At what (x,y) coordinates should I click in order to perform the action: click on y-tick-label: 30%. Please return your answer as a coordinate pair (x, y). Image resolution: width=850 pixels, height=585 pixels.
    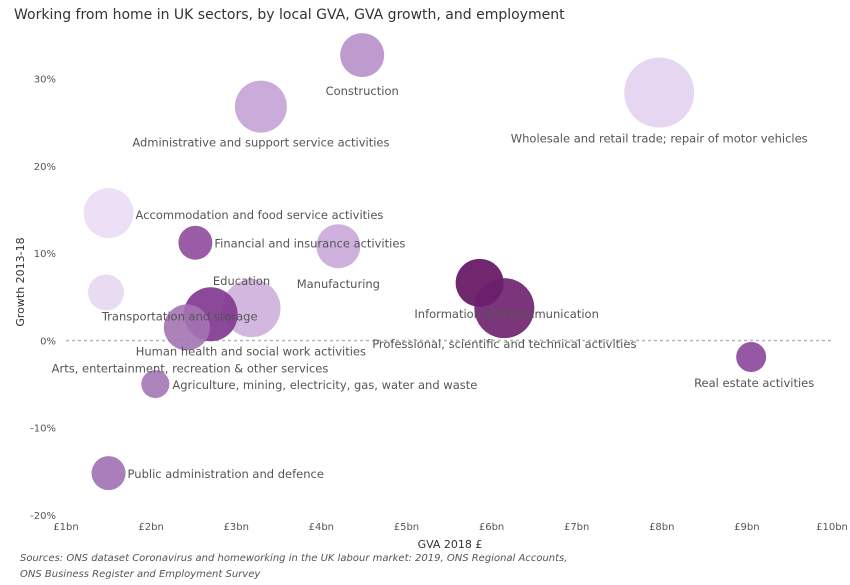
    Looking at the image, I should click on (45, 80).